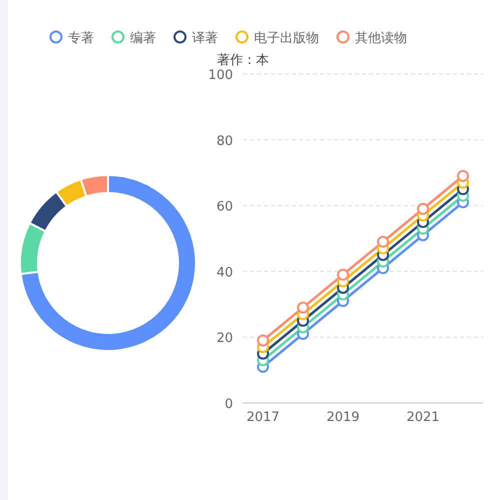  Describe the element at coordinates (81, 38) in the screenshot. I see `legend-label: 专著` at that location.